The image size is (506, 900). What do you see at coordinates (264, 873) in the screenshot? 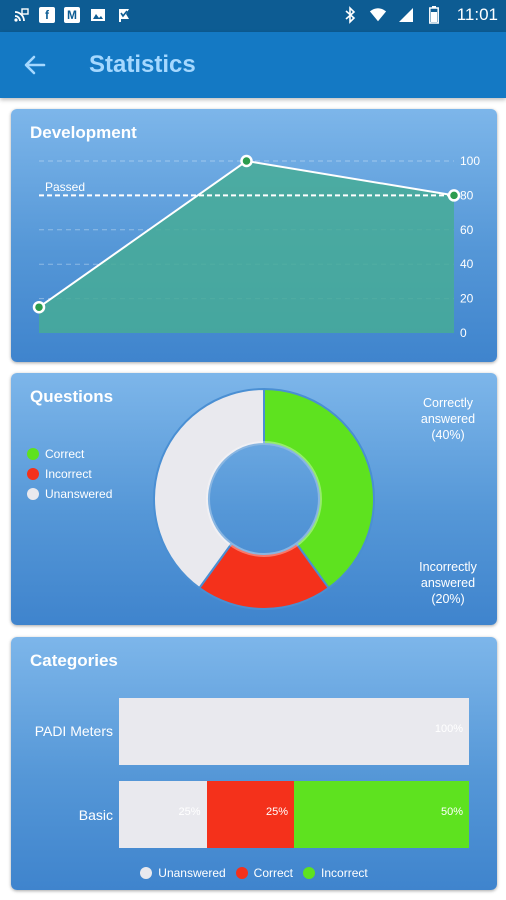
I see `cat-legend-correct: Correct` at bounding box center [264, 873].